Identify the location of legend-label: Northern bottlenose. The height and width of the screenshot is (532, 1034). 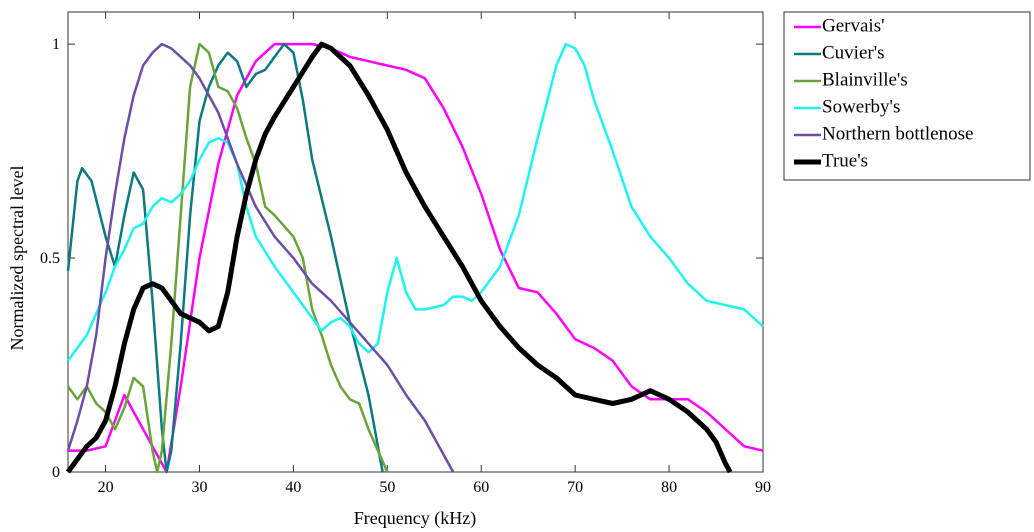
(897, 133).